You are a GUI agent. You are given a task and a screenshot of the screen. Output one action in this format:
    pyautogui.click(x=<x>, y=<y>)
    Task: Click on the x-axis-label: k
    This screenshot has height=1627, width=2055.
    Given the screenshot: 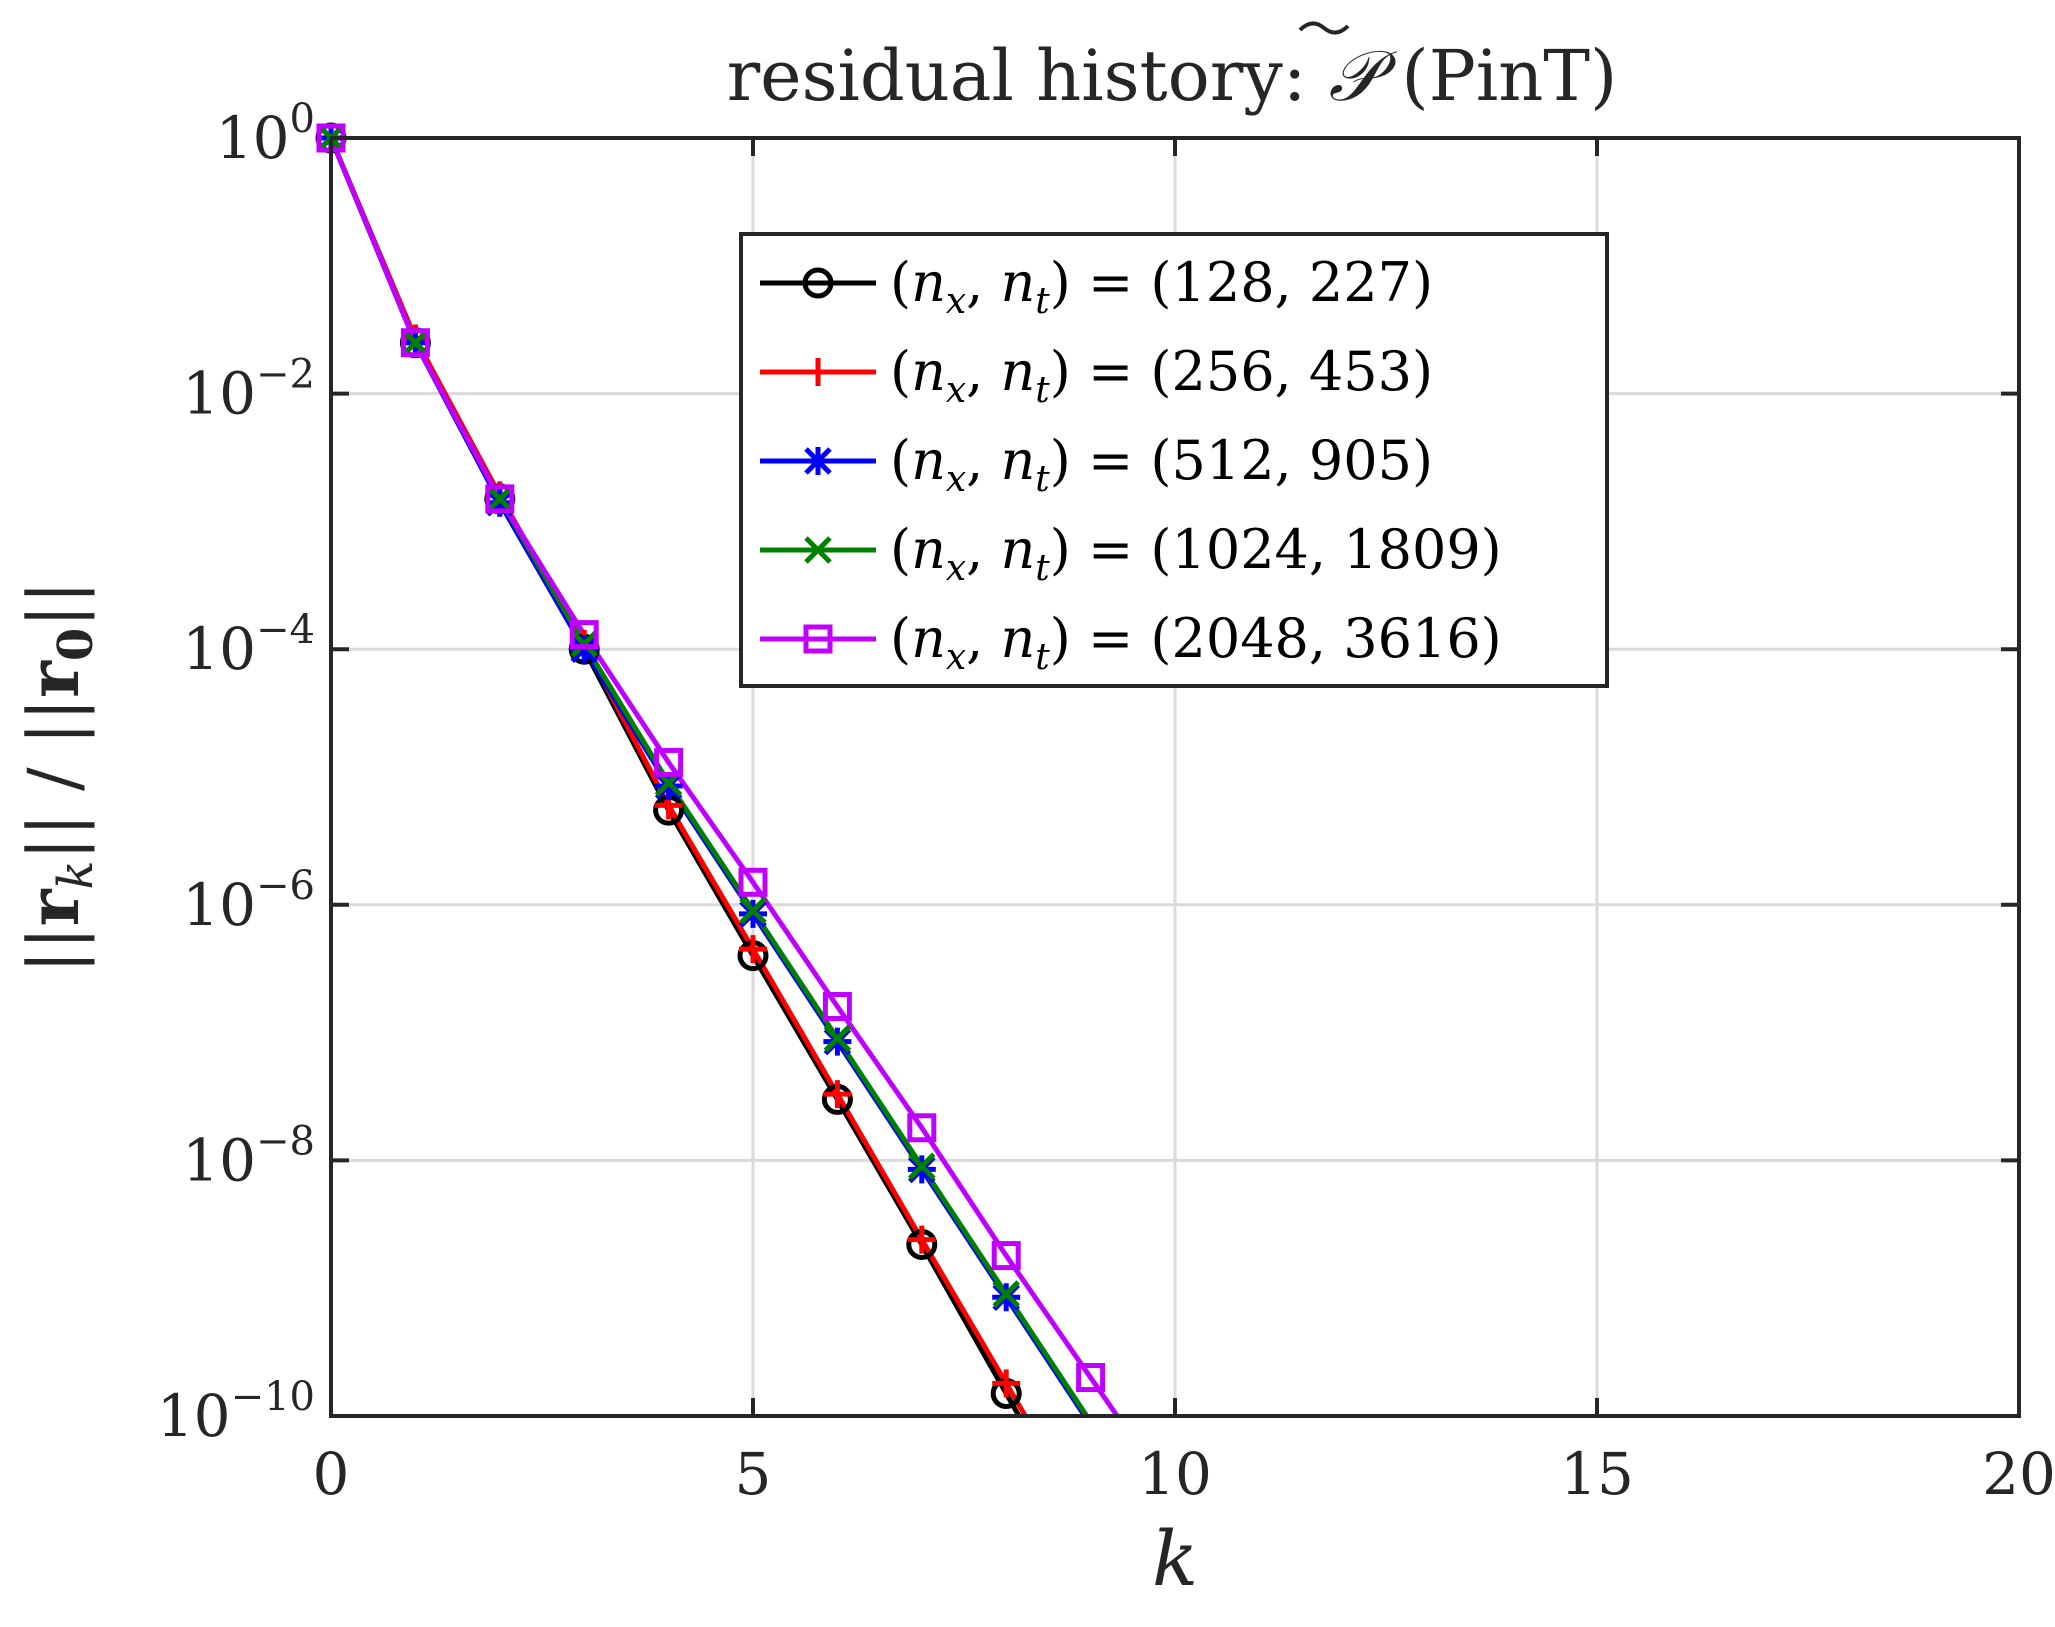 What is the action you would take?
    pyautogui.click(x=1175, y=1558)
    